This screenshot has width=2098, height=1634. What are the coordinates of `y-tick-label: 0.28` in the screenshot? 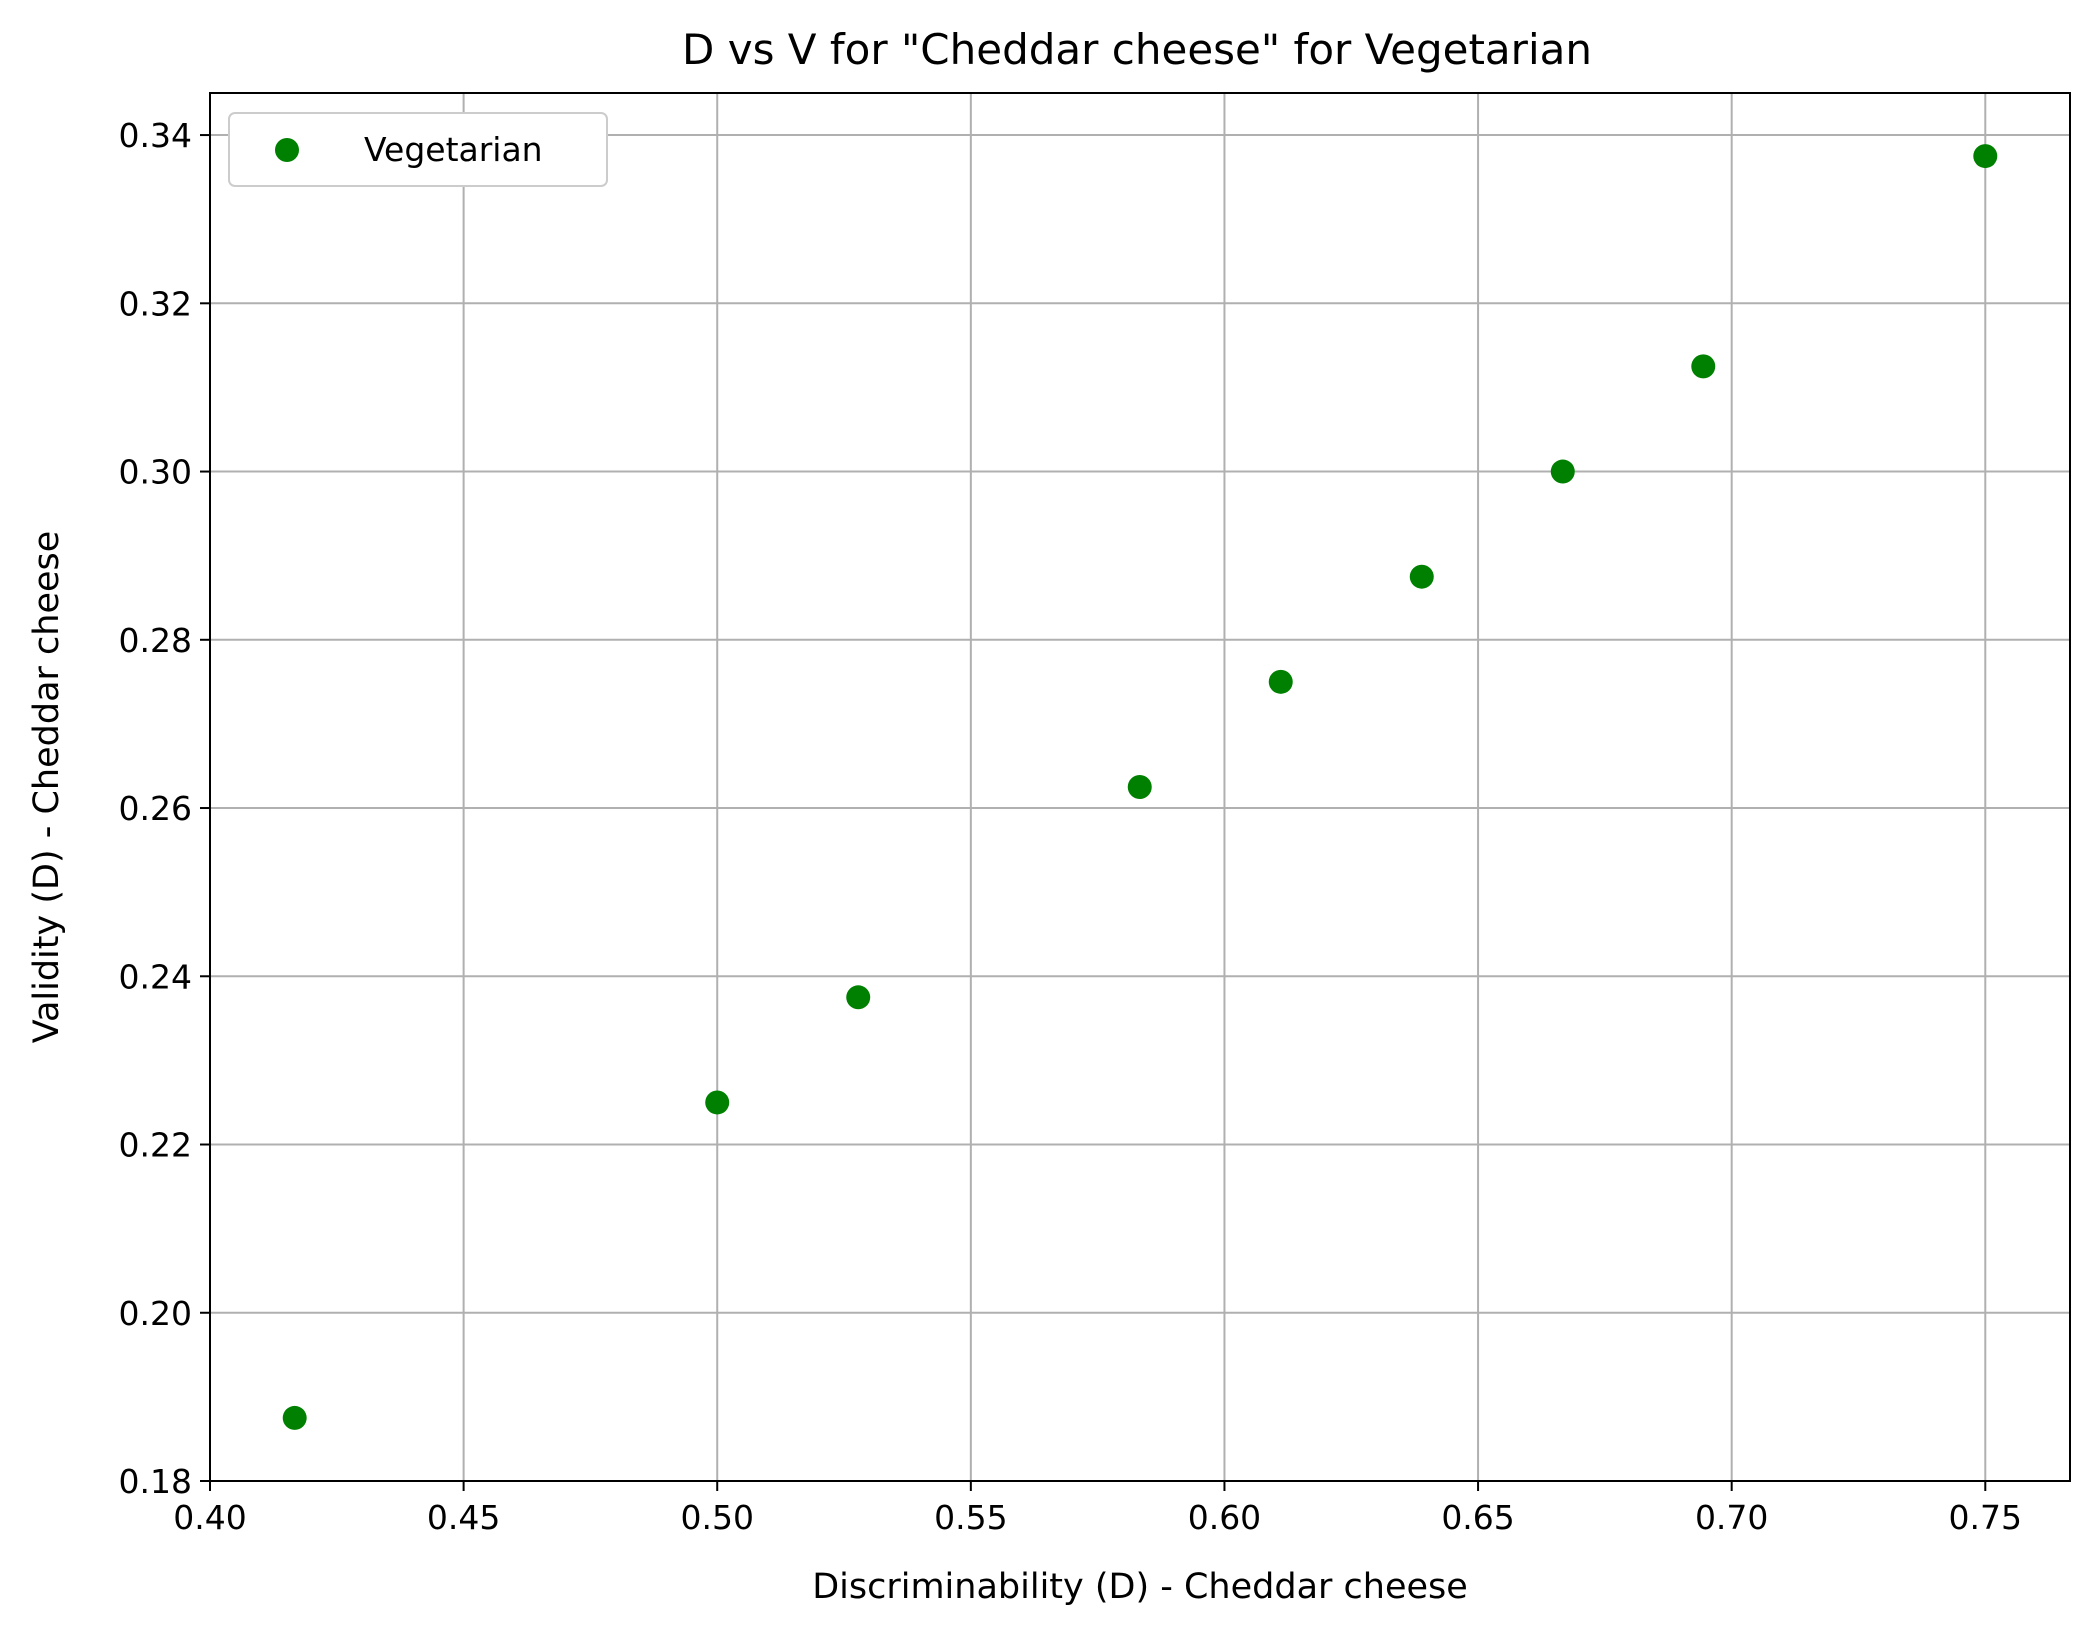 It's located at (155, 640).